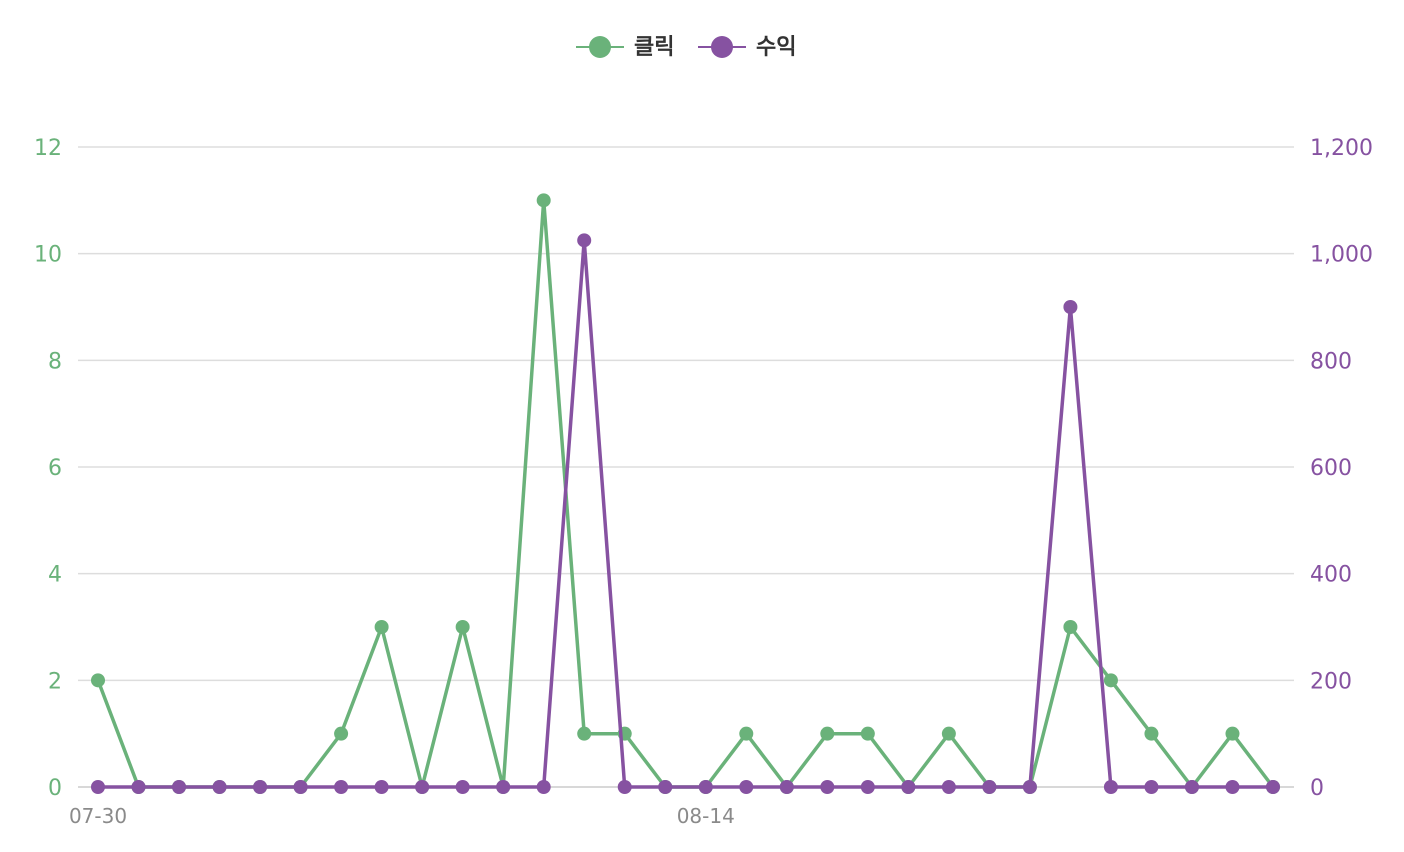 Image resolution: width=1404 pixels, height=852 pixels. Describe the element at coordinates (1331, 468) in the screenshot. I see `right-axis-tick-label: 600` at that location.